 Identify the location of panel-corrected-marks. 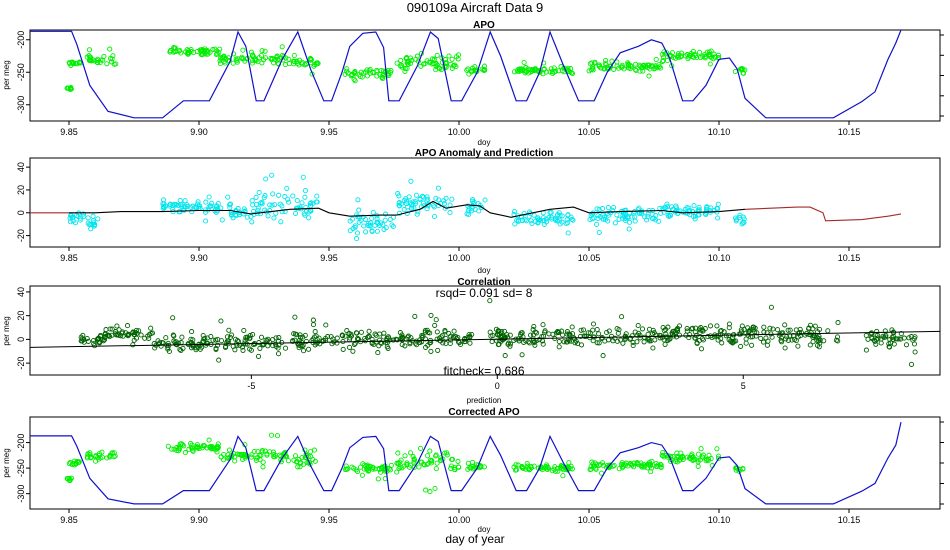
(466, 463).